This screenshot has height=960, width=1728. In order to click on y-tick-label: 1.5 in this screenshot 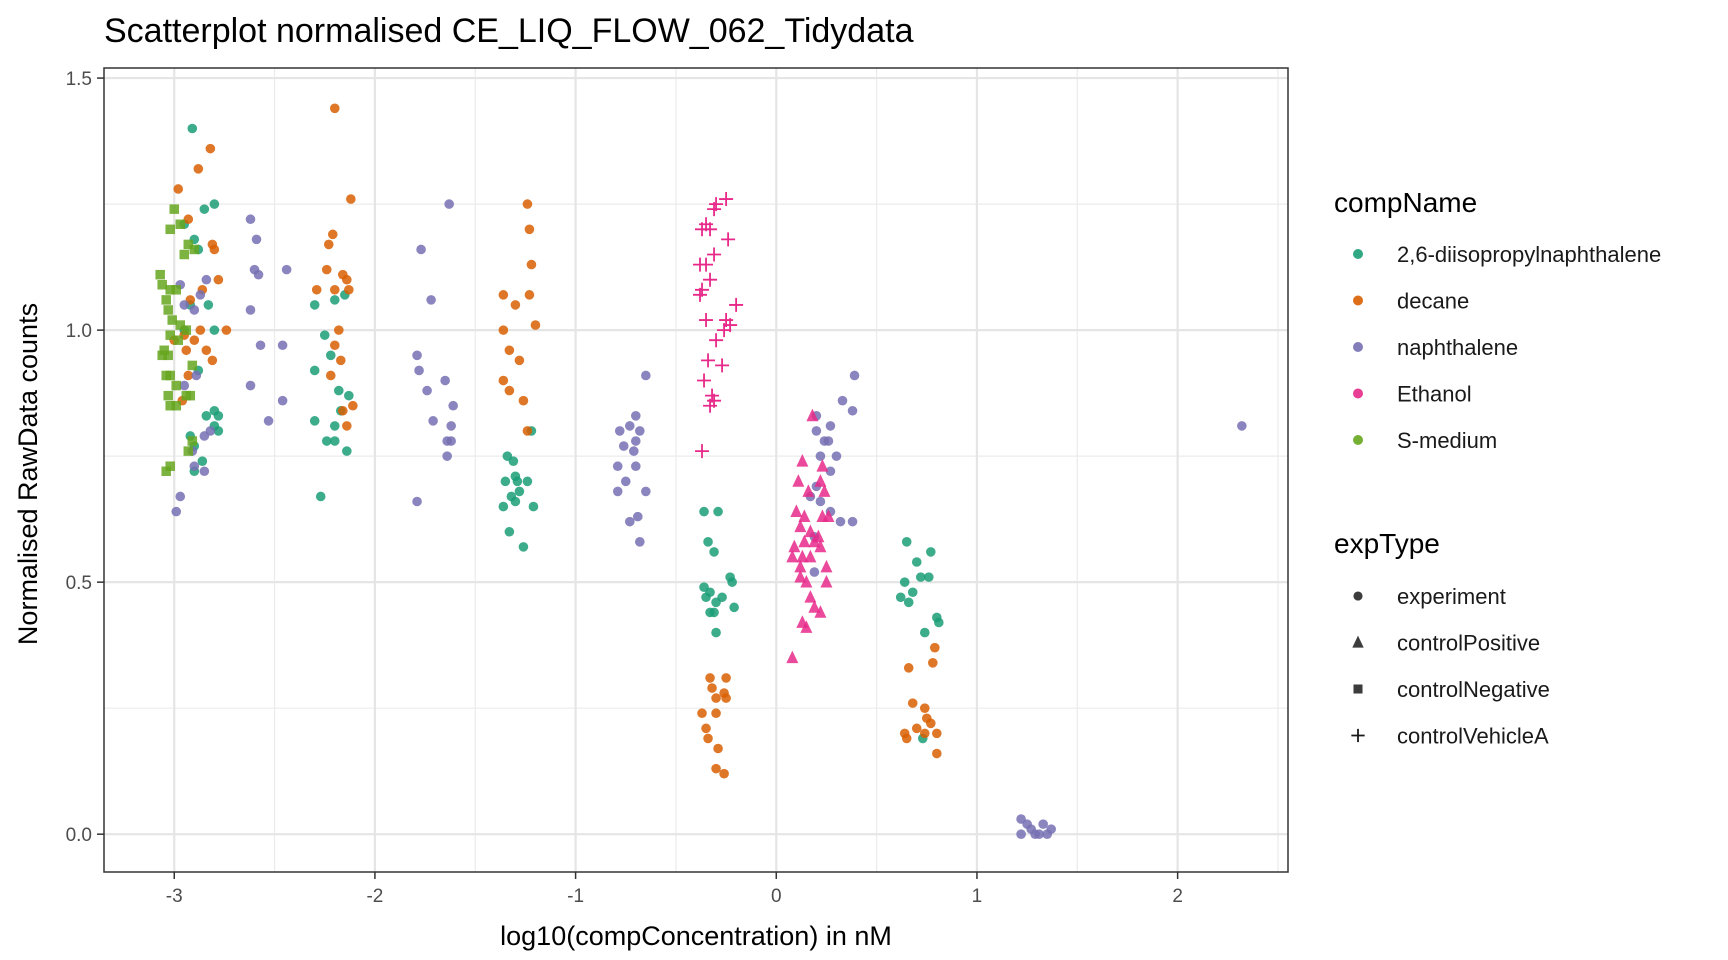, I will do `click(79, 79)`.